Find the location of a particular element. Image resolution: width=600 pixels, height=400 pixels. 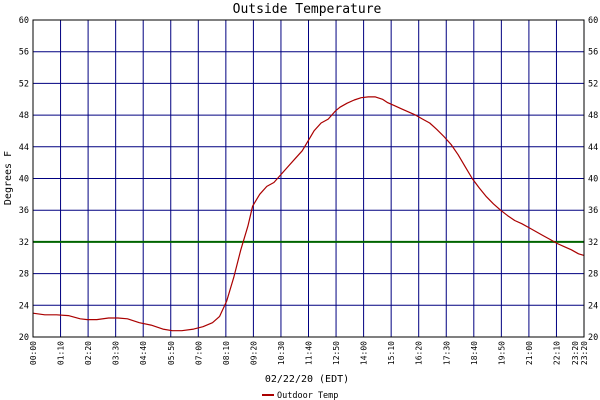

y-tick-label-right: 40 is located at coordinates (593, 180).